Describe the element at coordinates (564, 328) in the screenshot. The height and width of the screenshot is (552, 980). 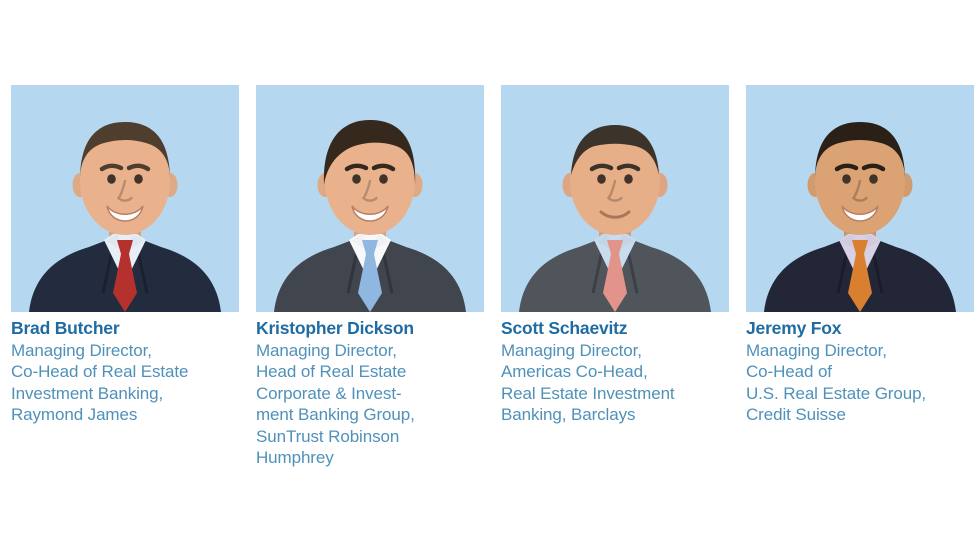
I see `person-name: Scott Schaevitz` at that location.